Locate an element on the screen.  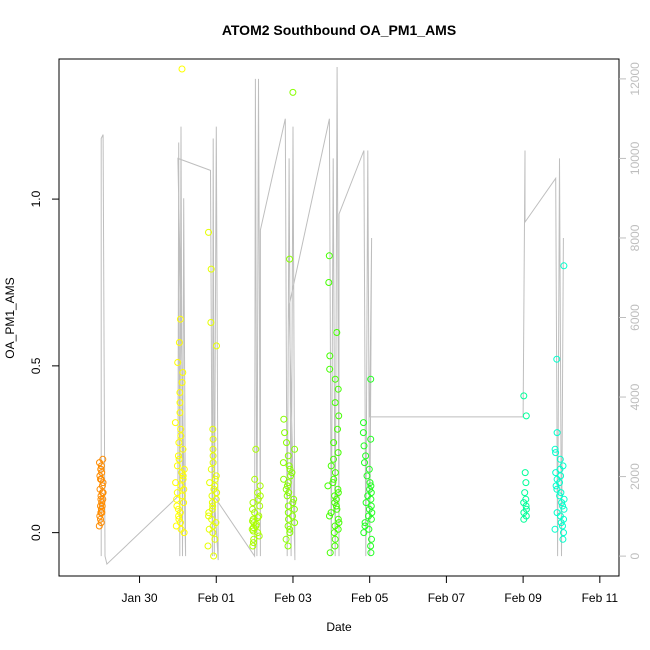
x-tick-label: Feb 11 is located at coordinates (600, 598).